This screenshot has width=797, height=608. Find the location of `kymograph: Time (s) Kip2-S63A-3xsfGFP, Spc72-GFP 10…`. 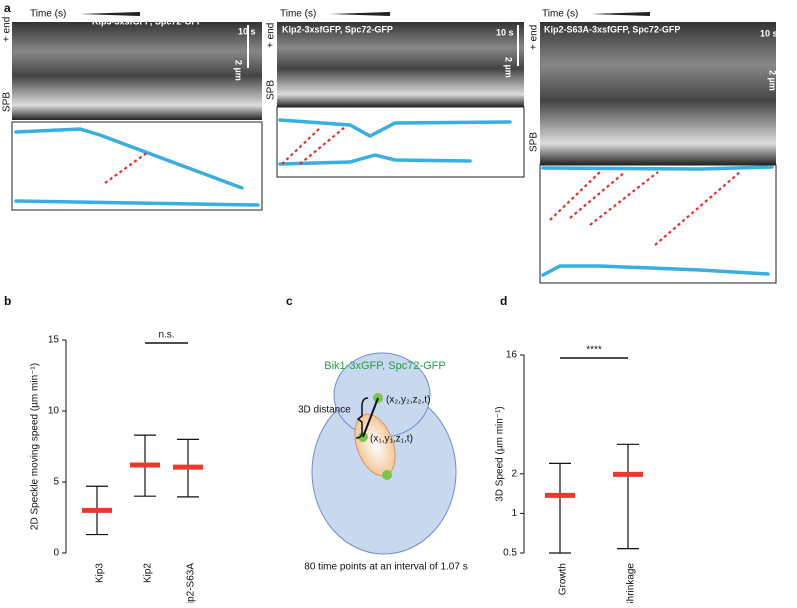

kymograph: Time (s) Kip2-S63A-3xsfGFP, Spc72-GFP 10… is located at coordinates (656, 146).